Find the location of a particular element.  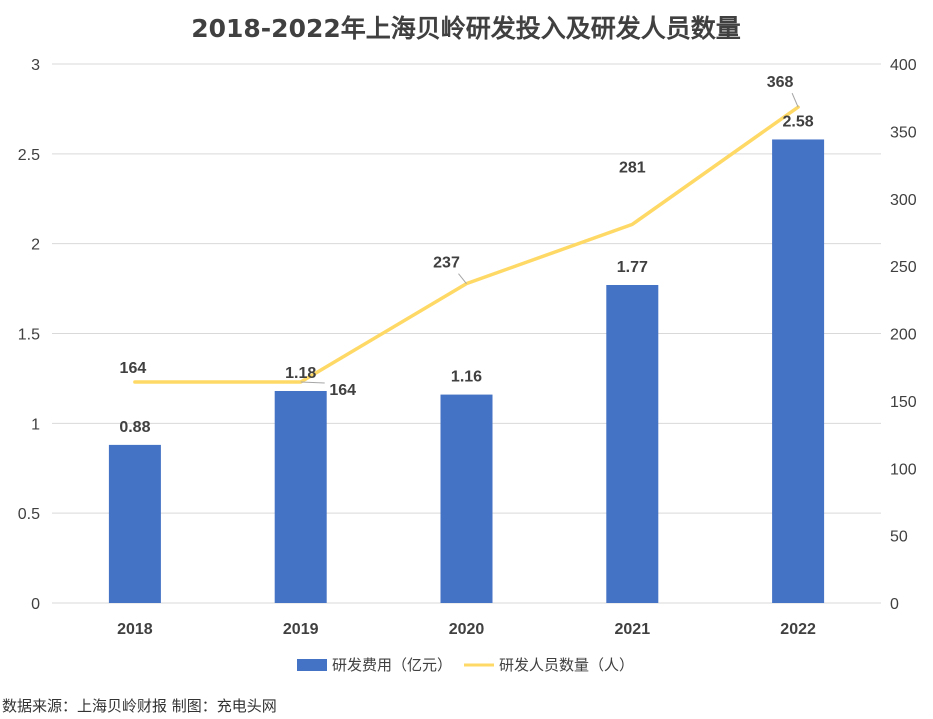

left-y-axis: 0 0.5 1 1.5 2 2.5 3 is located at coordinates (29, 335).